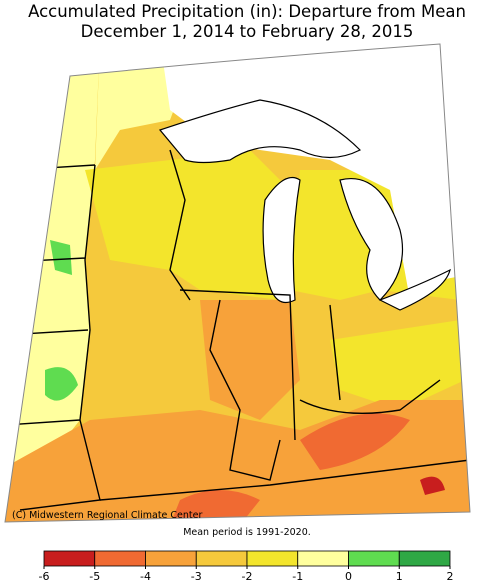 The image size is (494, 588). I want to click on title-line: December 1, 2014 to February 28, 2015, so click(247, 31).